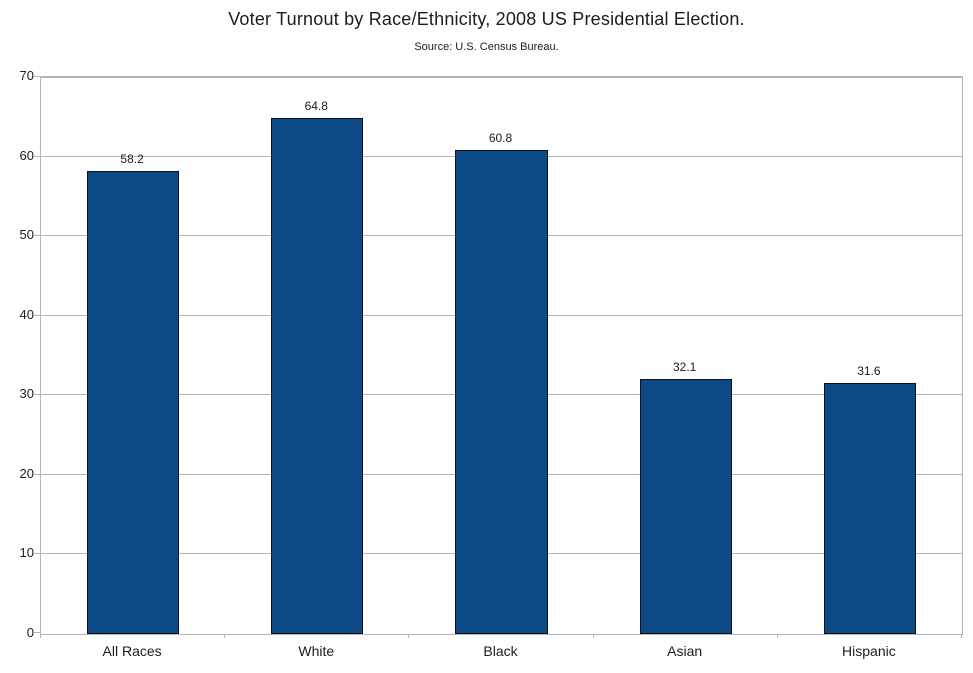 The width and height of the screenshot is (973, 673). I want to click on y-tick-label: 30, so click(26, 394).